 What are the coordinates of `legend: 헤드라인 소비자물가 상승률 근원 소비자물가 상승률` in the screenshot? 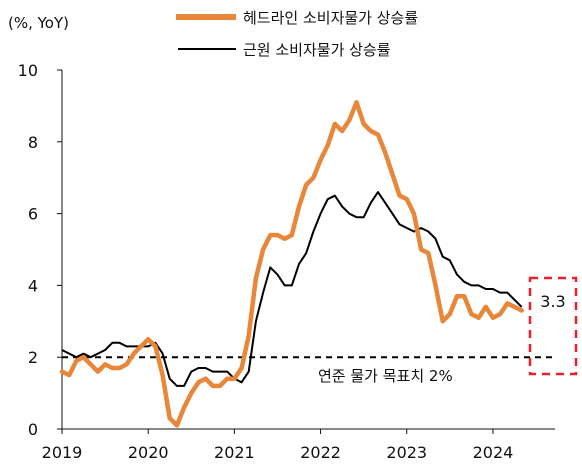 It's located at (297, 34).